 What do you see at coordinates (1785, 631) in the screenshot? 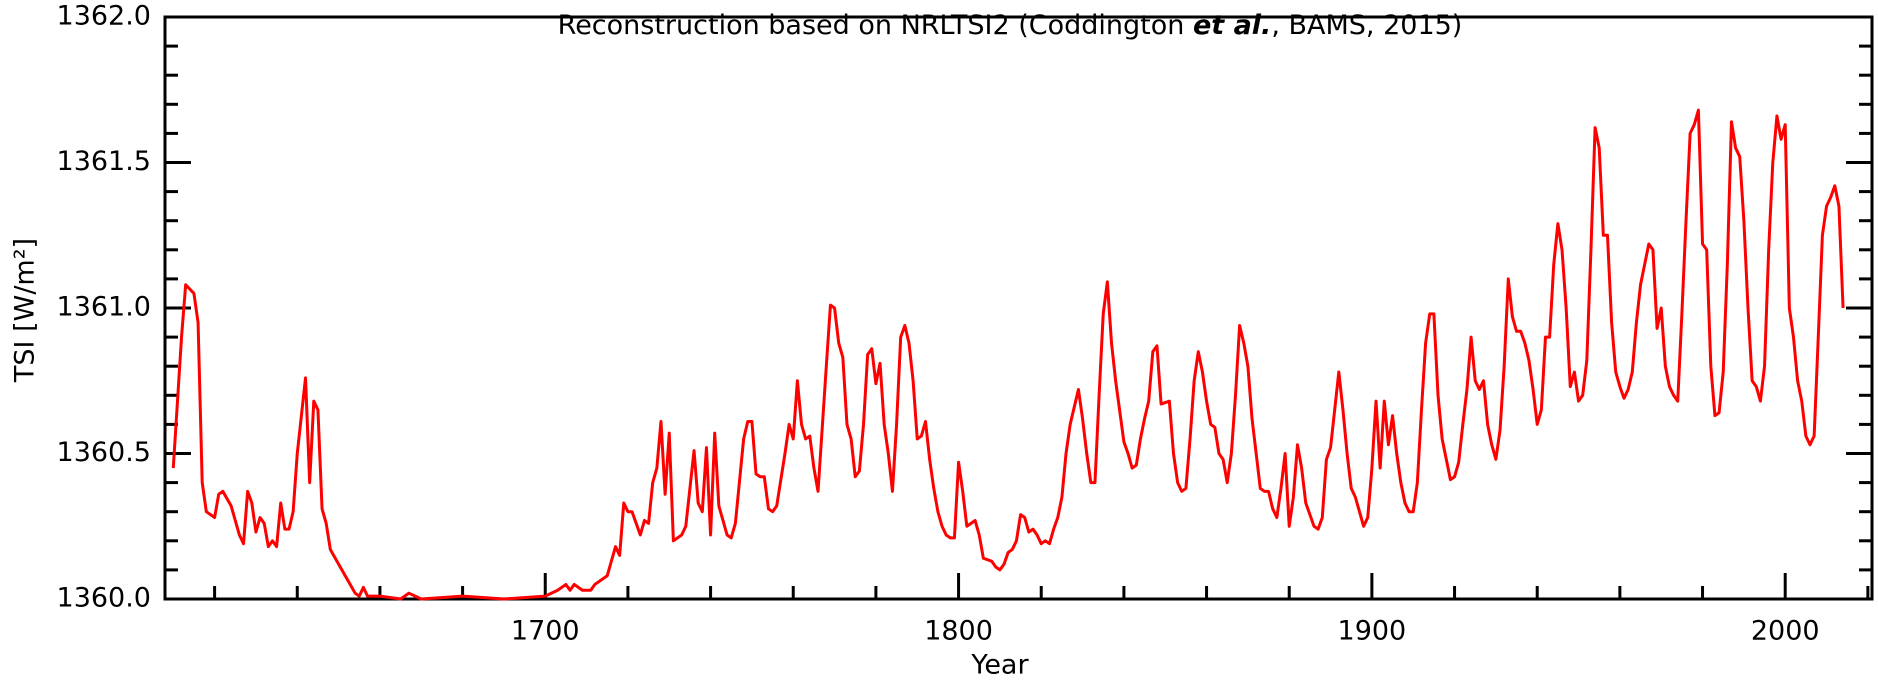
I see `x-tick-label: 2000` at bounding box center [1785, 631].